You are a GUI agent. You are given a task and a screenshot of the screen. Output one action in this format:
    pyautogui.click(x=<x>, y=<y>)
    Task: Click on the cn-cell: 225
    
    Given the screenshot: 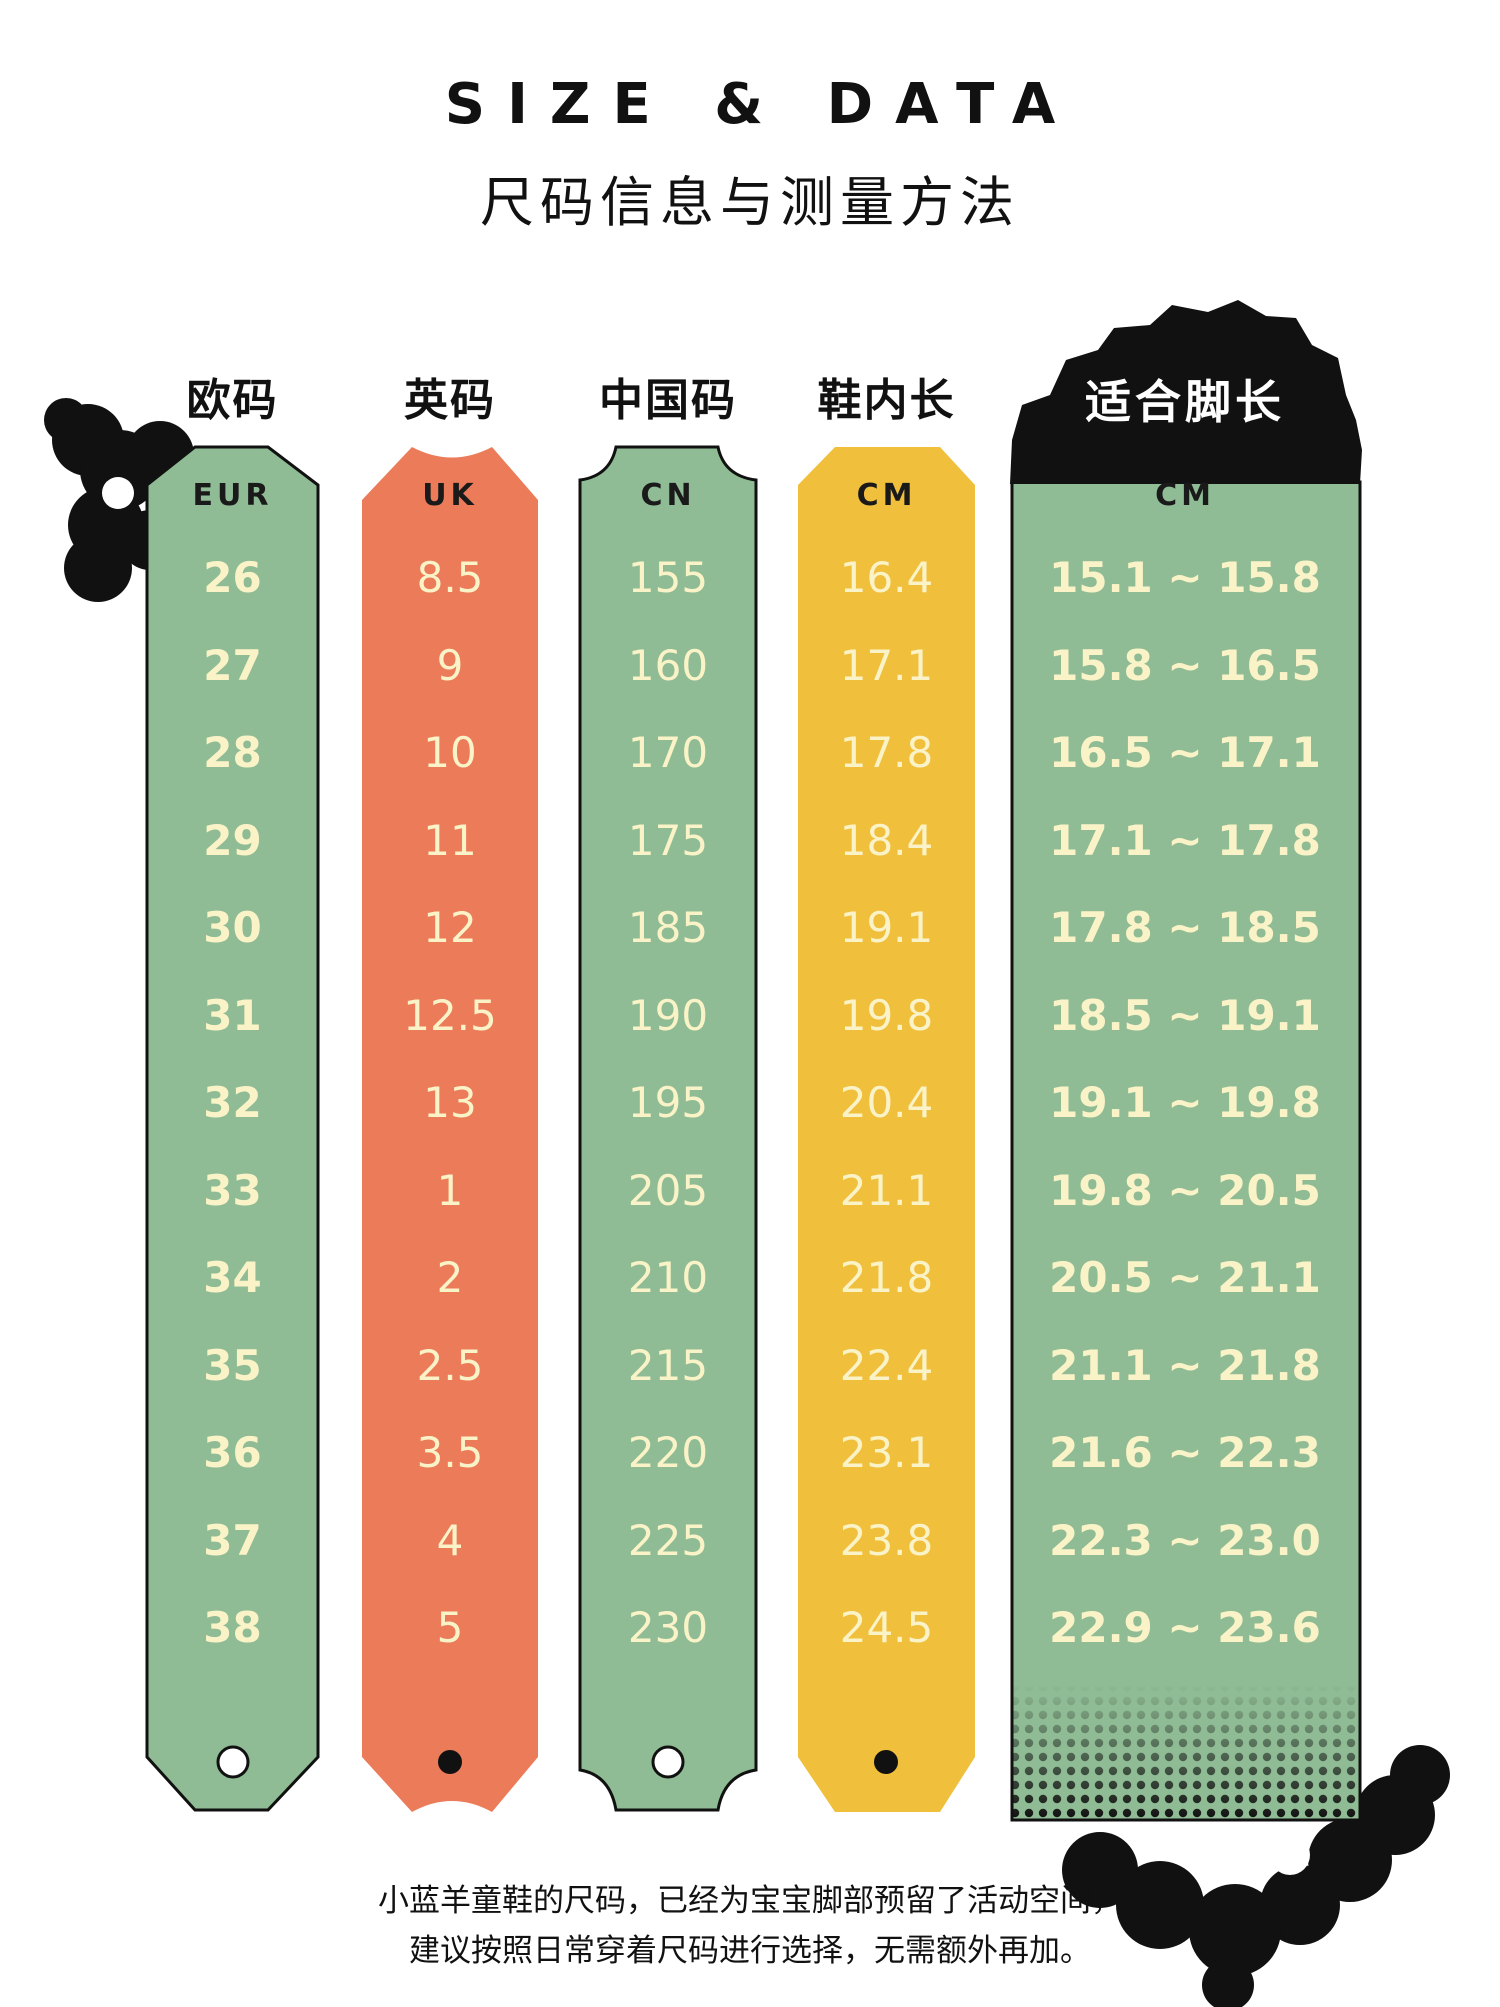 What is the action you would take?
    pyautogui.click(x=668, y=1540)
    